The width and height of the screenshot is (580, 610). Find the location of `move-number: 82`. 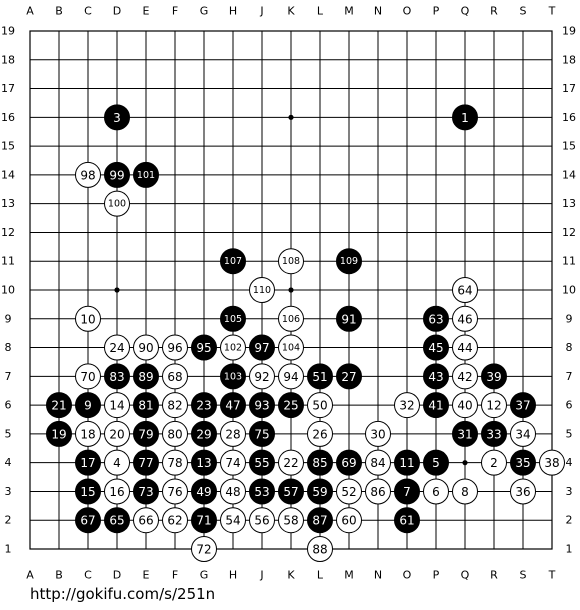

move-number: 82 is located at coordinates (174, 406).